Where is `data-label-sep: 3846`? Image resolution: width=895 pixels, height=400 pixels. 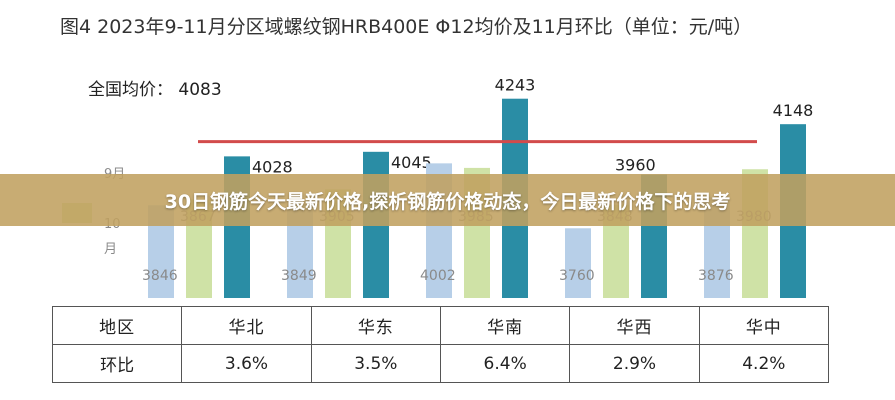 data-label-sep: 3846 is located at coordinates (160, 276).